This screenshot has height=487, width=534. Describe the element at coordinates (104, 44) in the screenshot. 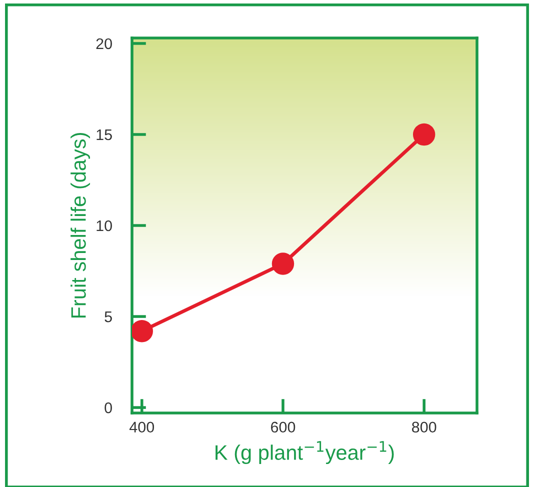

I see `y-tick-label: 20` at that location.